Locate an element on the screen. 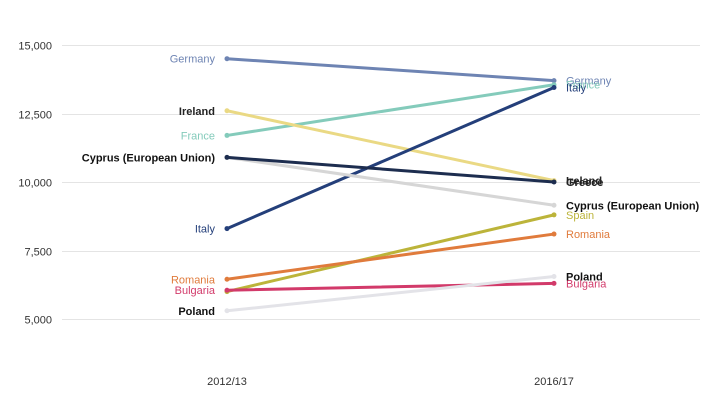  point-greece-end is located at coordinates (554, 182).